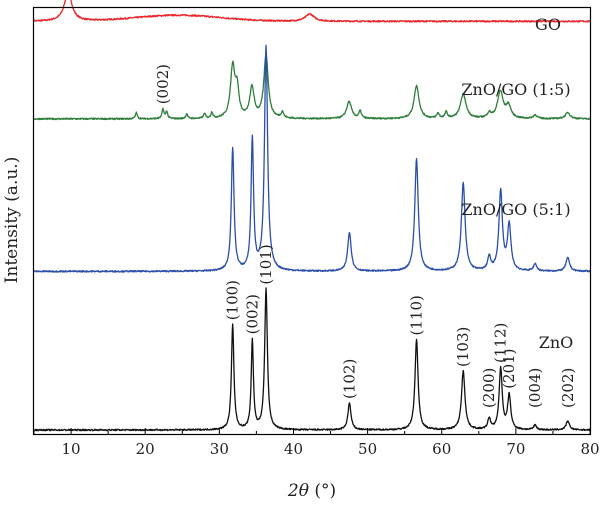 This screenshot has height=506, width=600. Describe the element at coordinates (417, 315) in the screenshot. I see `peak-label: (110)` at that location.